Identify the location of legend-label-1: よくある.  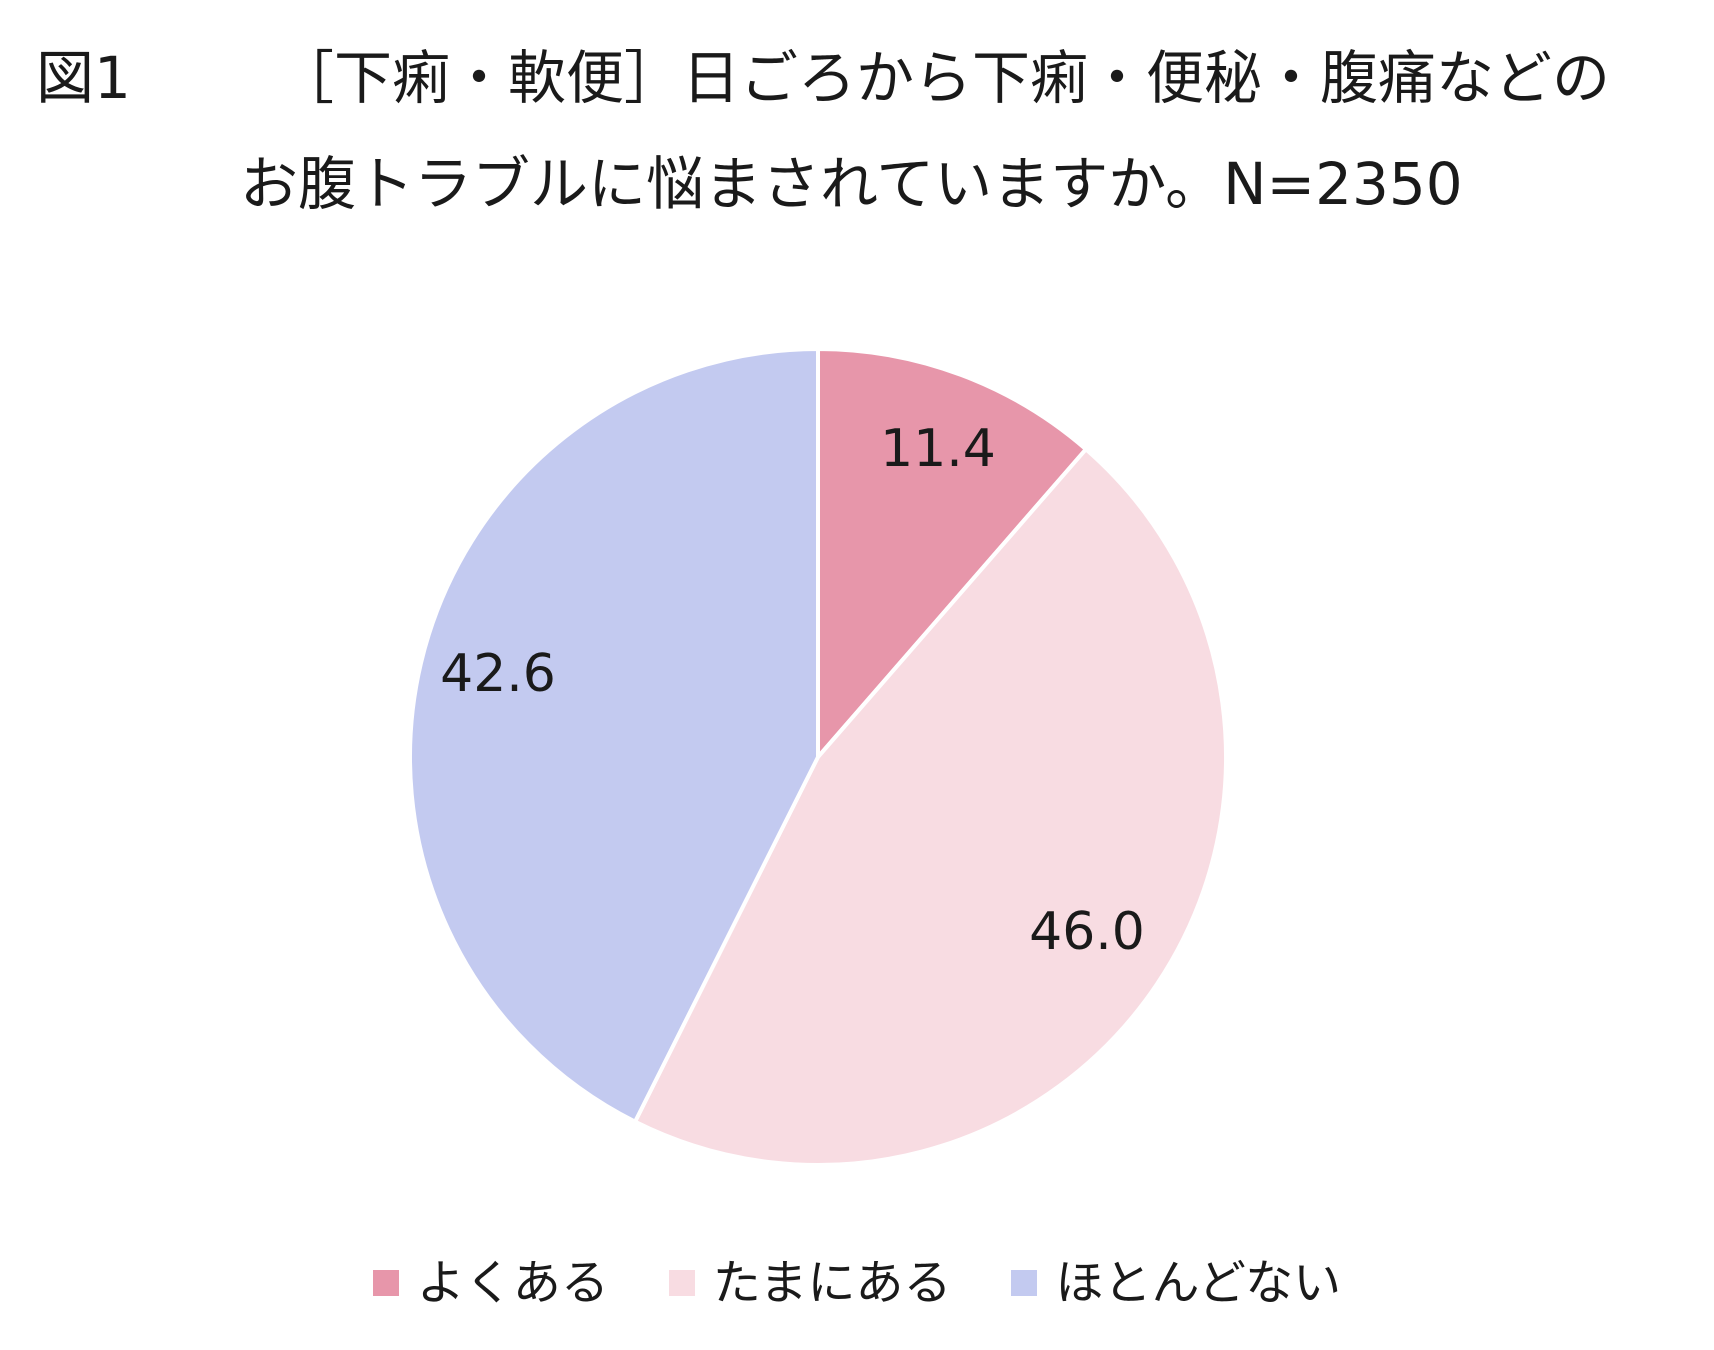
(512, 1283).